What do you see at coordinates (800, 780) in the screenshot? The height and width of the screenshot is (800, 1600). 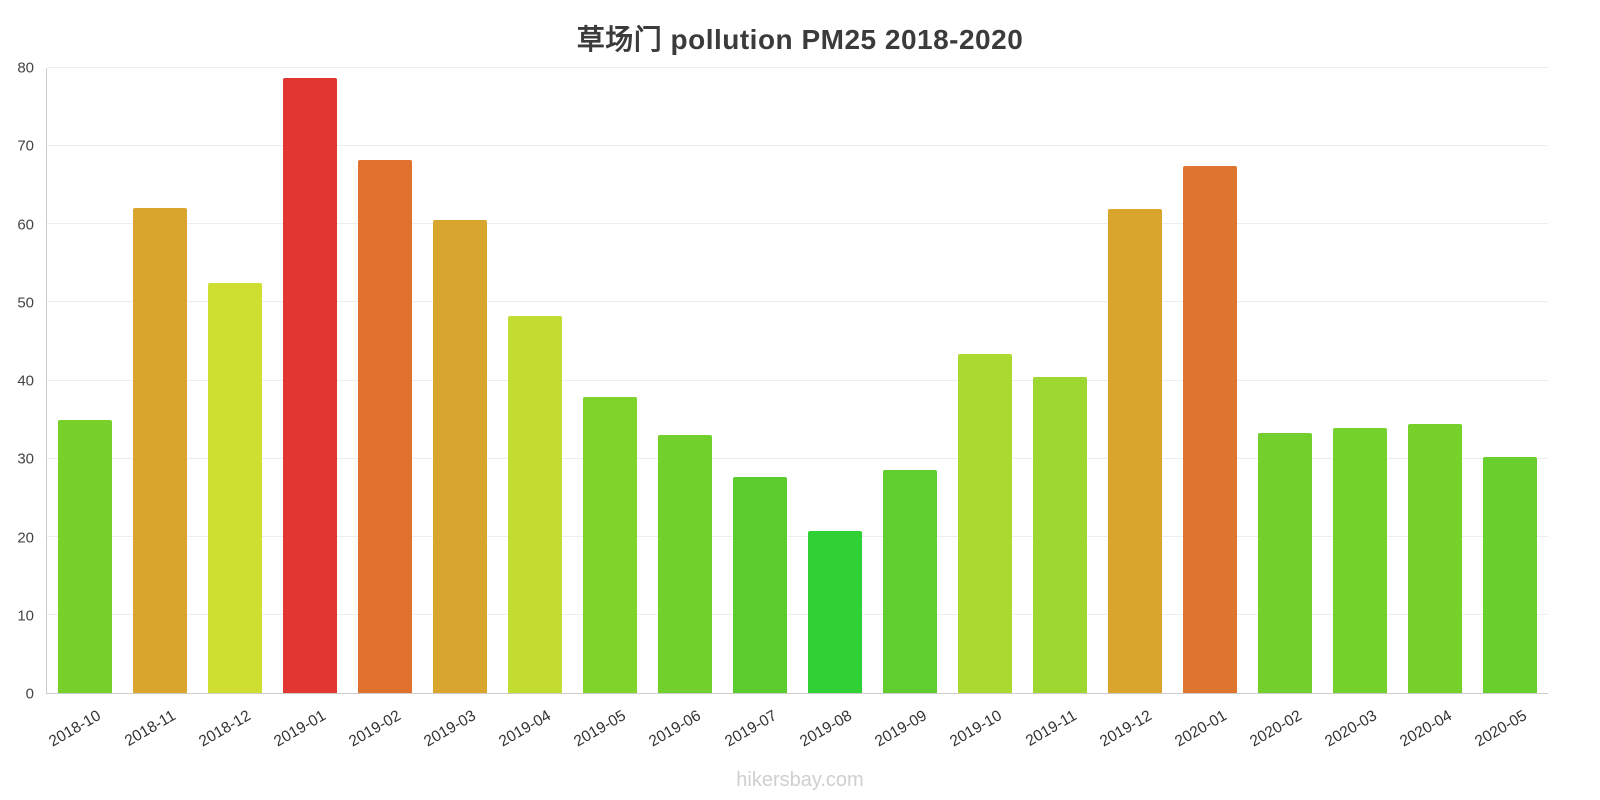 I see `watermark: hikersbay.com` at bounding box center [800, 780].